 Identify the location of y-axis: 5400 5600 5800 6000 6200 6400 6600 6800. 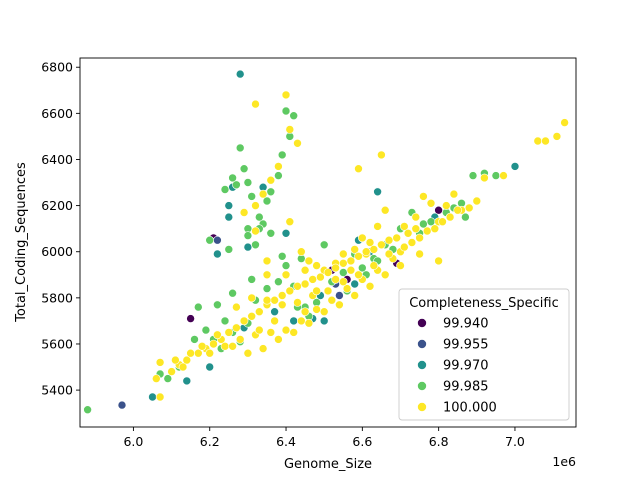
(60, 229).